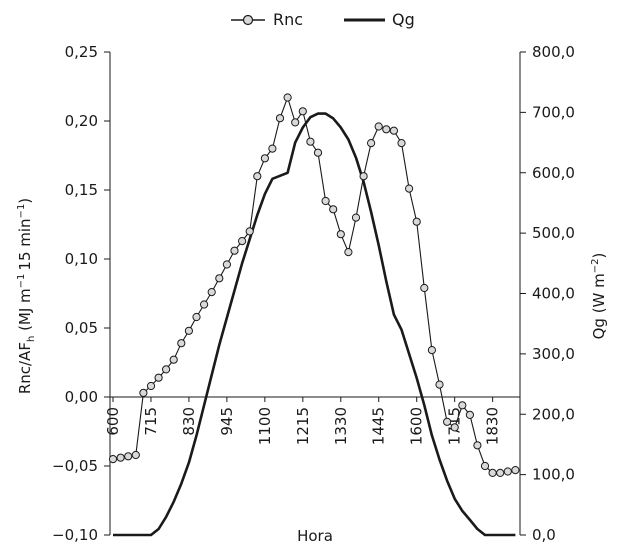 This screenshot has width=618, height=545. Describe the element at coordinates (21, 281) in the screenshot. I see `y-left-title-sup1: −1` at that location.